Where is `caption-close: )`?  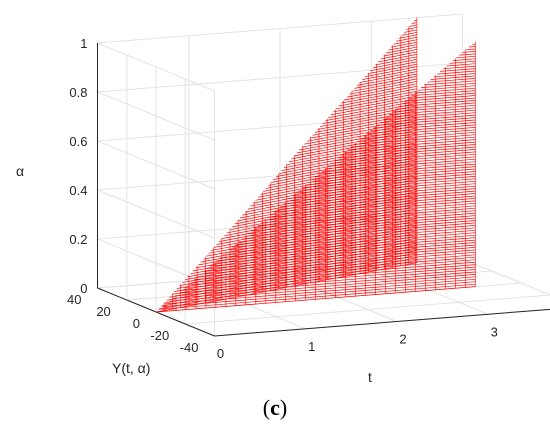 caption-close: ) is located at coordinates (283, 407).